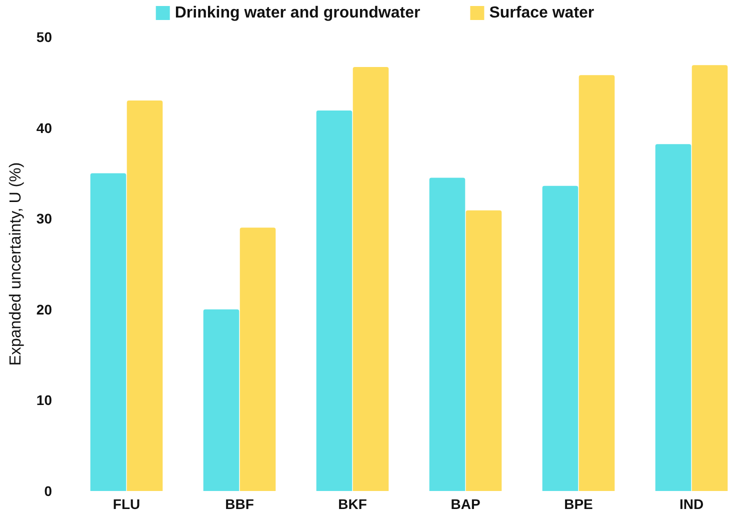 The height and width of the screenshot is (514, 750). I want to click on x-tick-label: FLU, so click(126, 504).